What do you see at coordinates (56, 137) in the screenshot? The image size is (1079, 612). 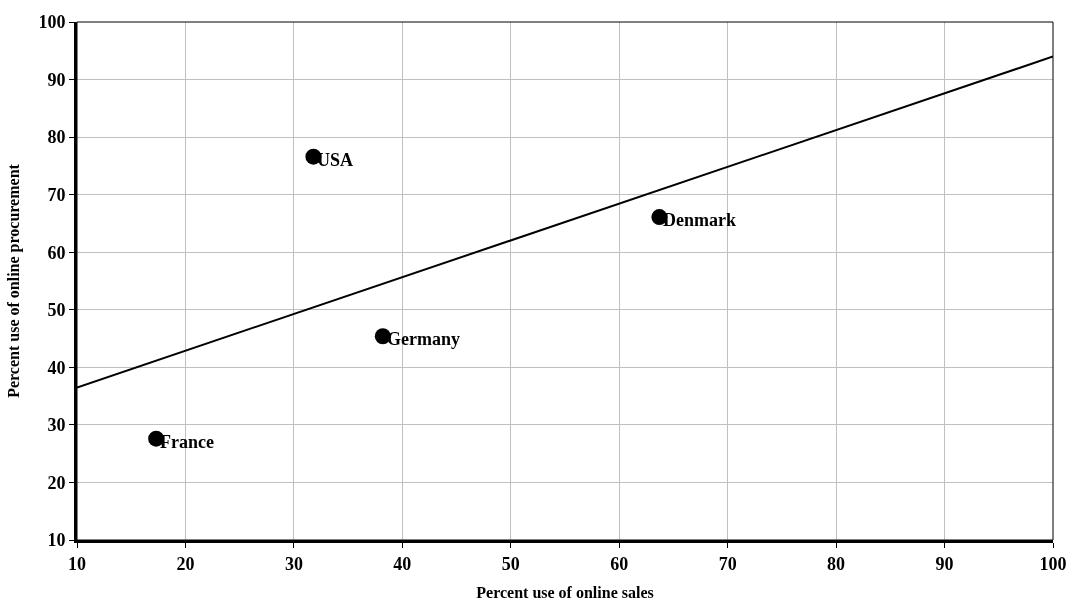 I see `y-tick-label: 80` at bounding box center [56, 137].